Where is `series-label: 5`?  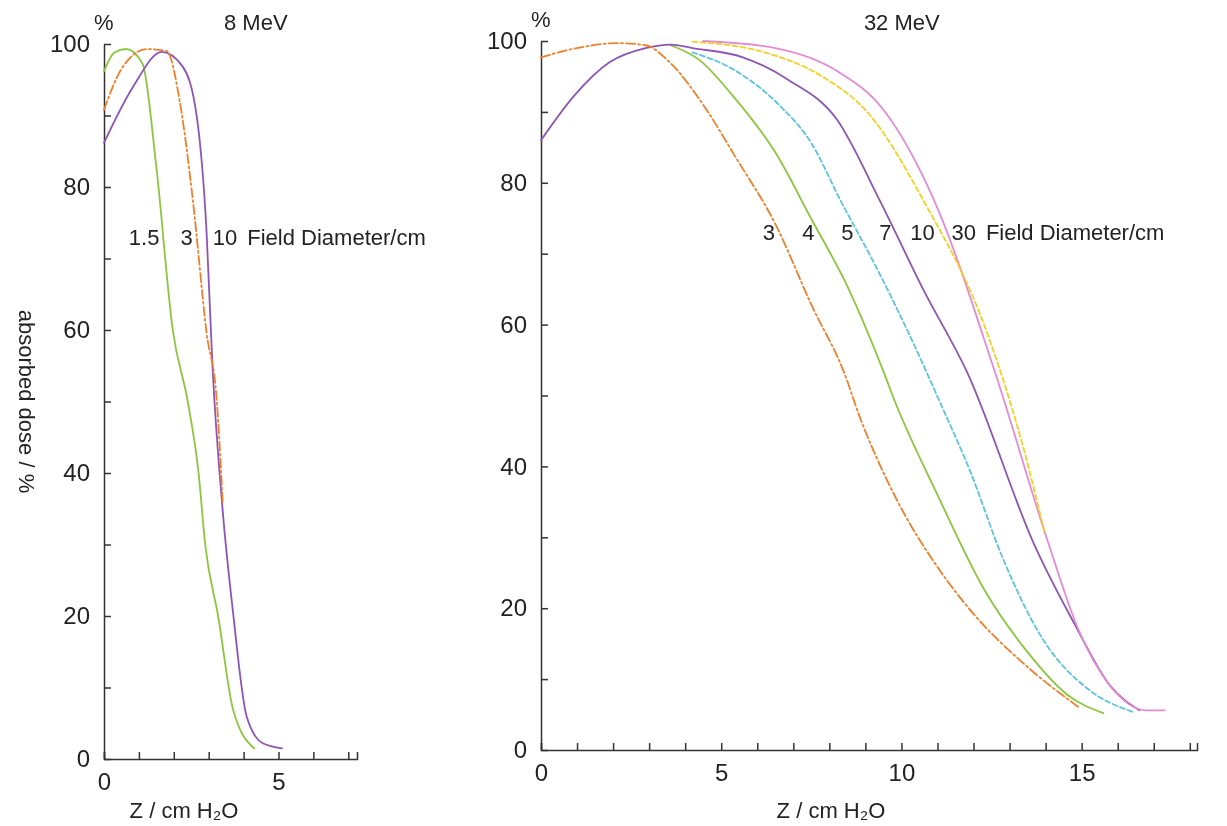 series-label: 5 is located at coordinates (847, 233).